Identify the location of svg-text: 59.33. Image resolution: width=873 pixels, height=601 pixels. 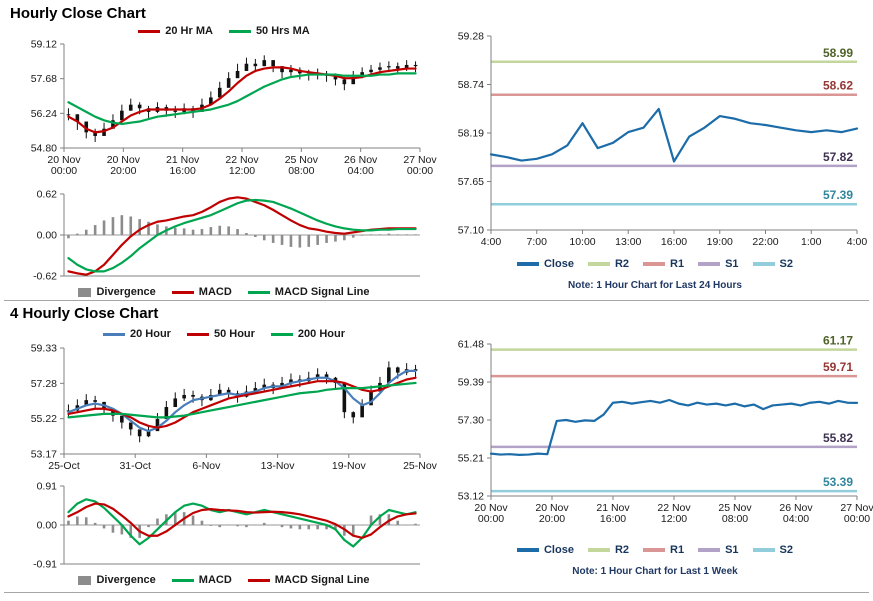
(44, 349).